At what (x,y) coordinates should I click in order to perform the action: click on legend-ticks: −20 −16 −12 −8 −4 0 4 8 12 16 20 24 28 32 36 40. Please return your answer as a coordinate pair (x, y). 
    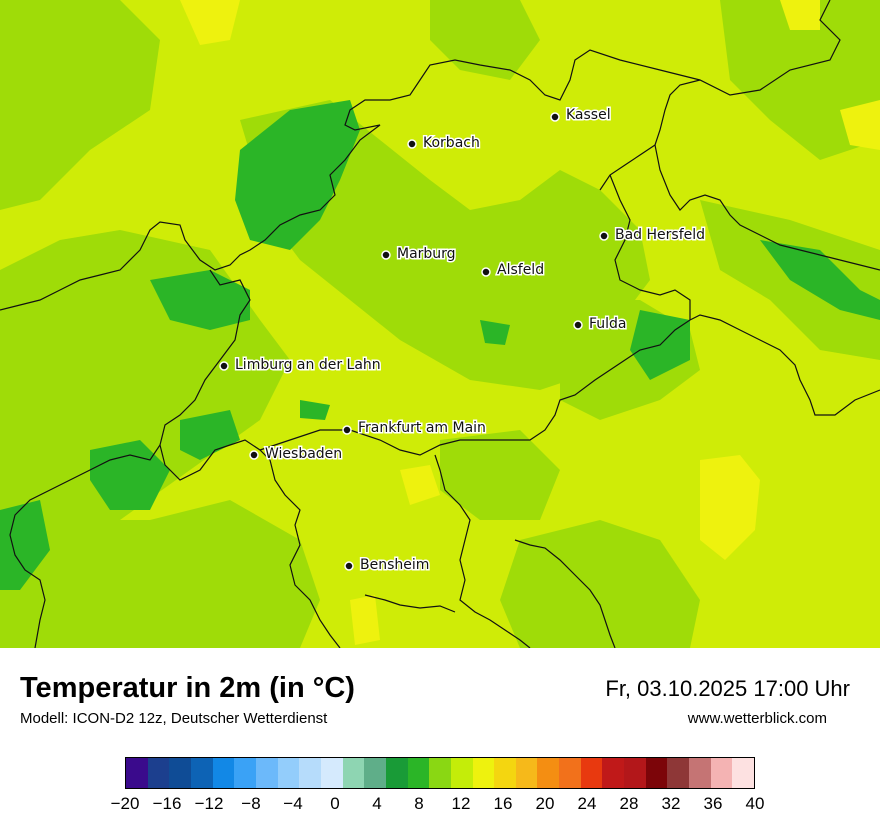
    Looking at the image, I should click on (438, 806).